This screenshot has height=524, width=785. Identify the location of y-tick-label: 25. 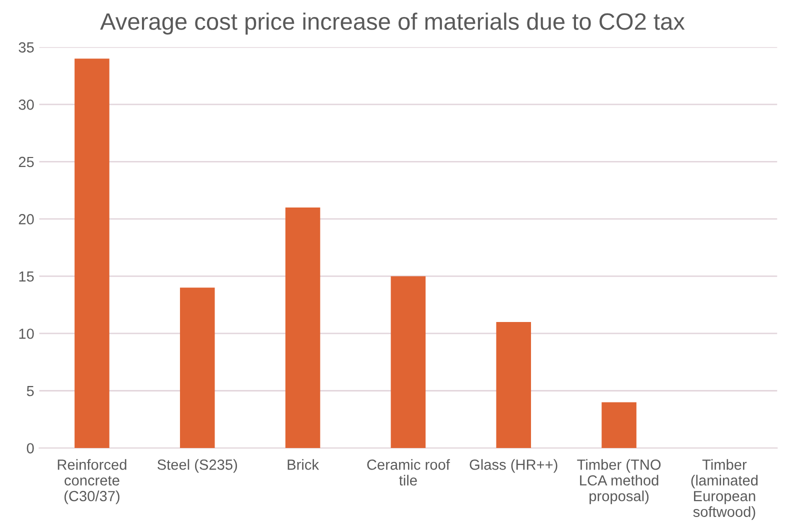
(26, 162).